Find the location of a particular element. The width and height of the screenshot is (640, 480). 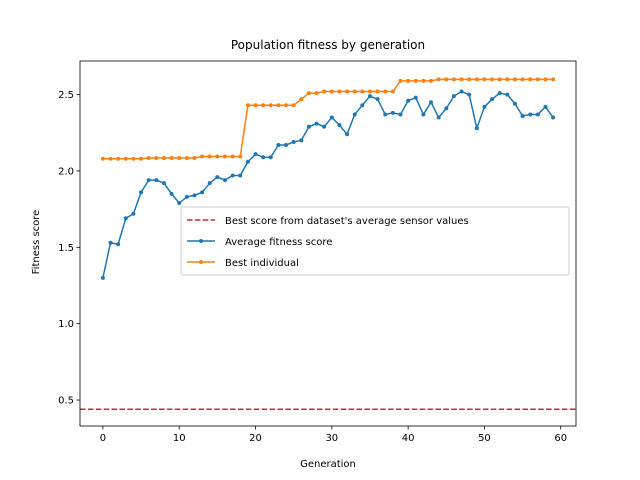

y-axis-label: Fitness score is located at coordinates (36, 242).